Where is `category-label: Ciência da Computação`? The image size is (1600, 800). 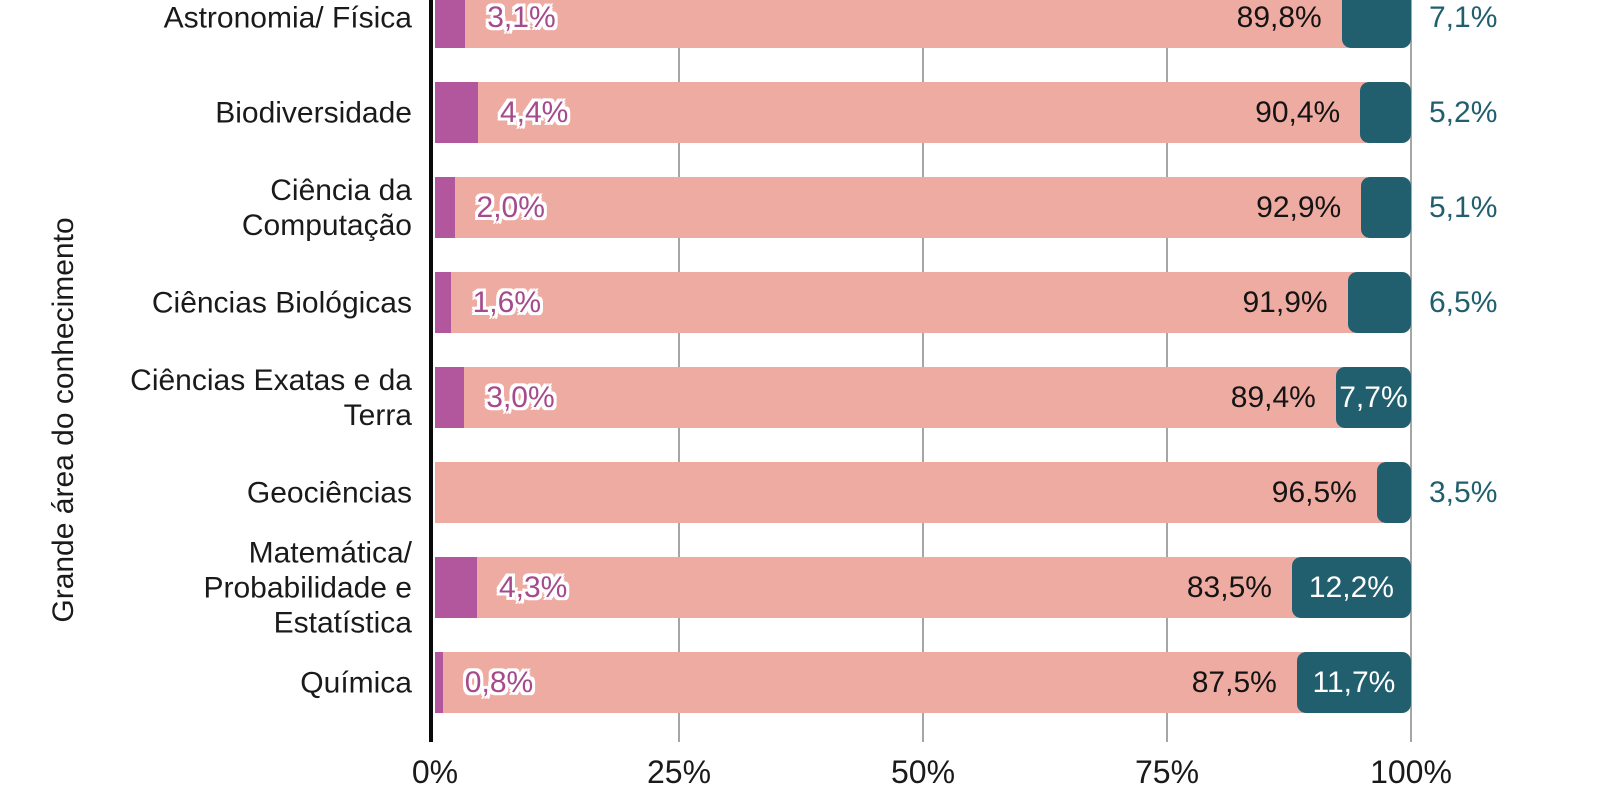
category-label: Ciência da Computação is located at coordinates (206, 208).